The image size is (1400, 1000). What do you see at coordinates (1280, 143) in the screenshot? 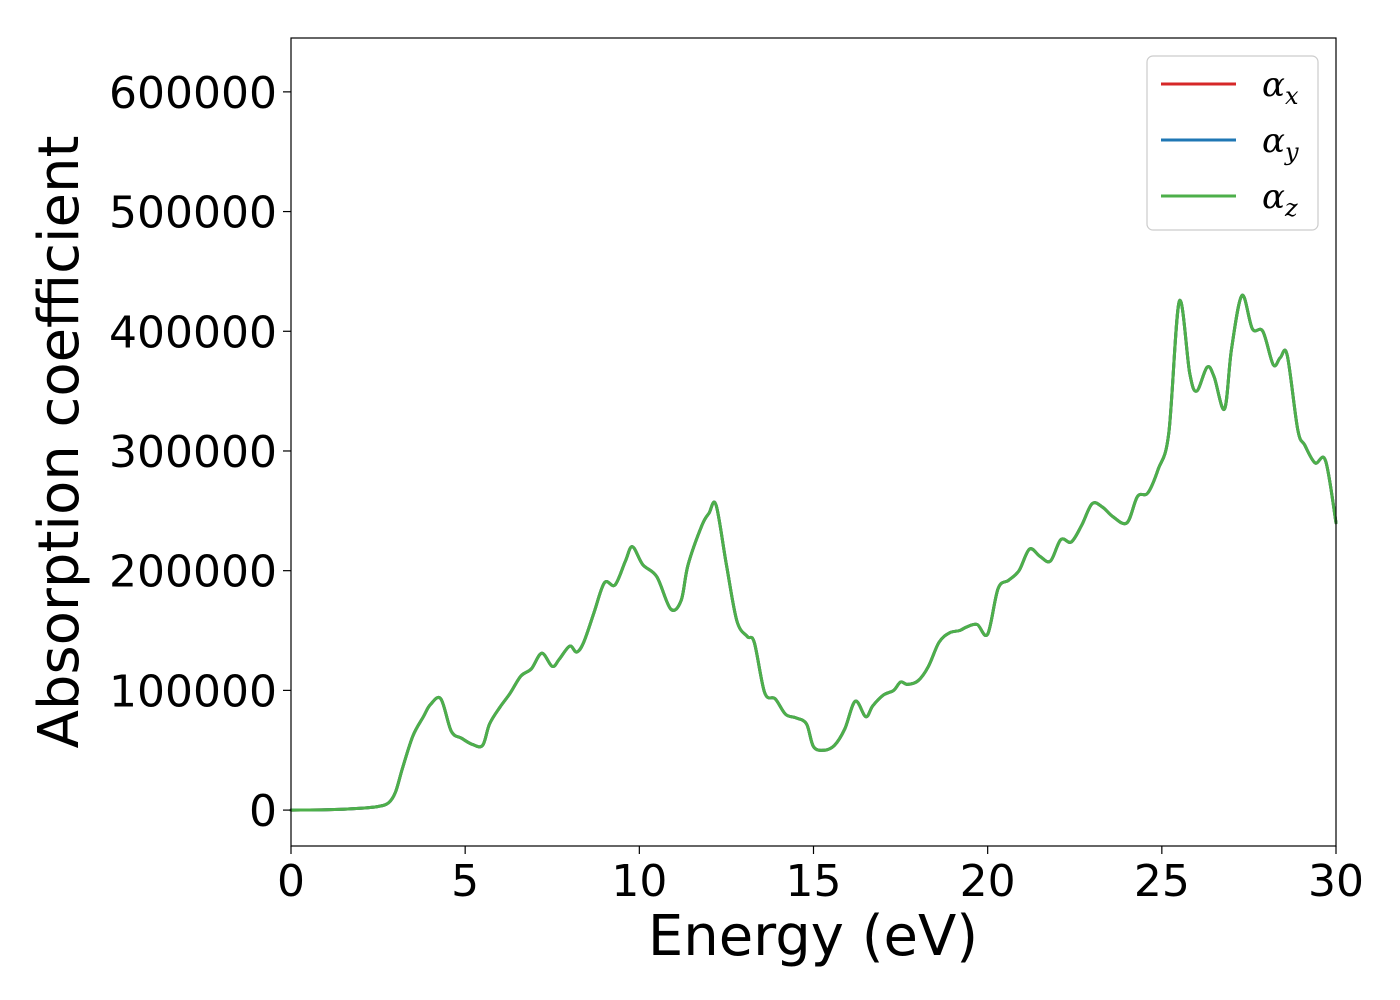
I see `legend-label-y: αy` at bounding box center [1280, 143].